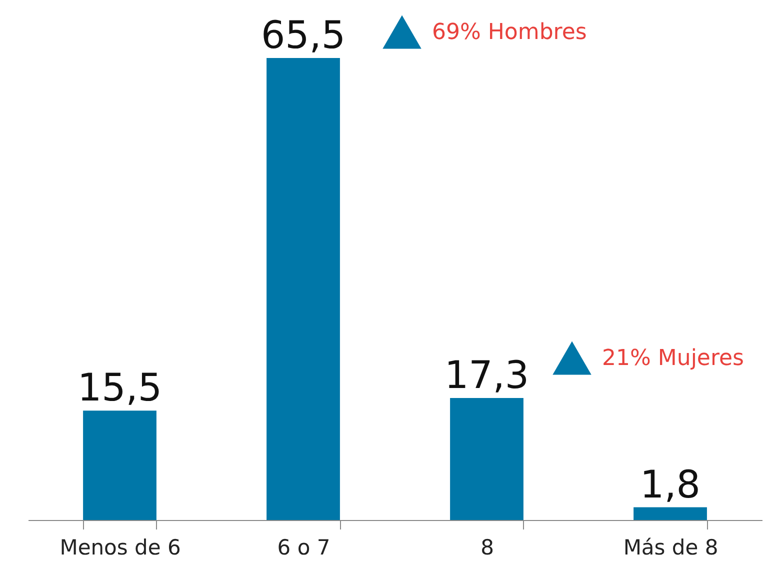  Describe the element at coordinates (487, 548) in the screenshot. I see `x-tick-label: 8` at that location.